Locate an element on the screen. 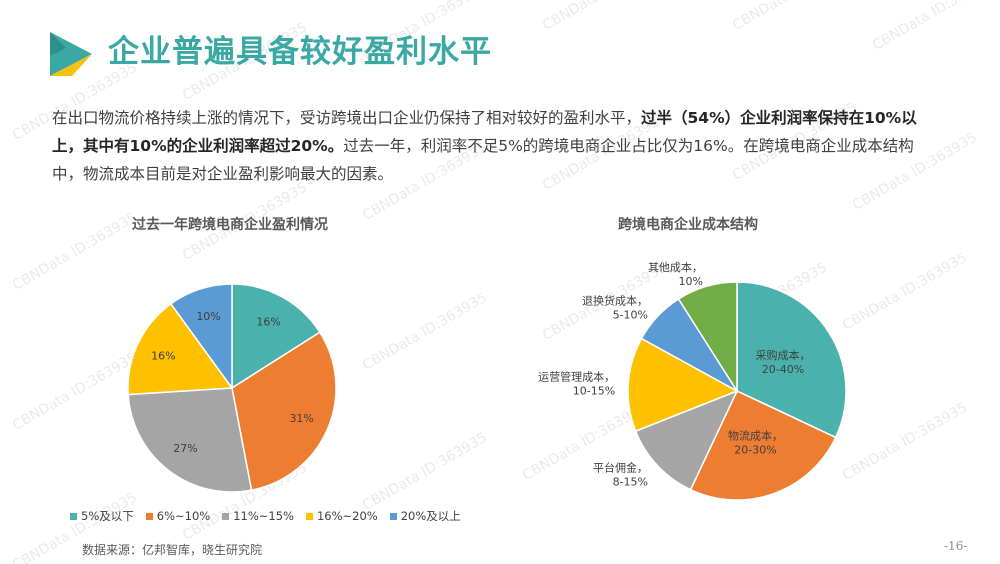 The image size is (1000, 564). legend-item: 20%及以上 is located at coordinates (425, 516).